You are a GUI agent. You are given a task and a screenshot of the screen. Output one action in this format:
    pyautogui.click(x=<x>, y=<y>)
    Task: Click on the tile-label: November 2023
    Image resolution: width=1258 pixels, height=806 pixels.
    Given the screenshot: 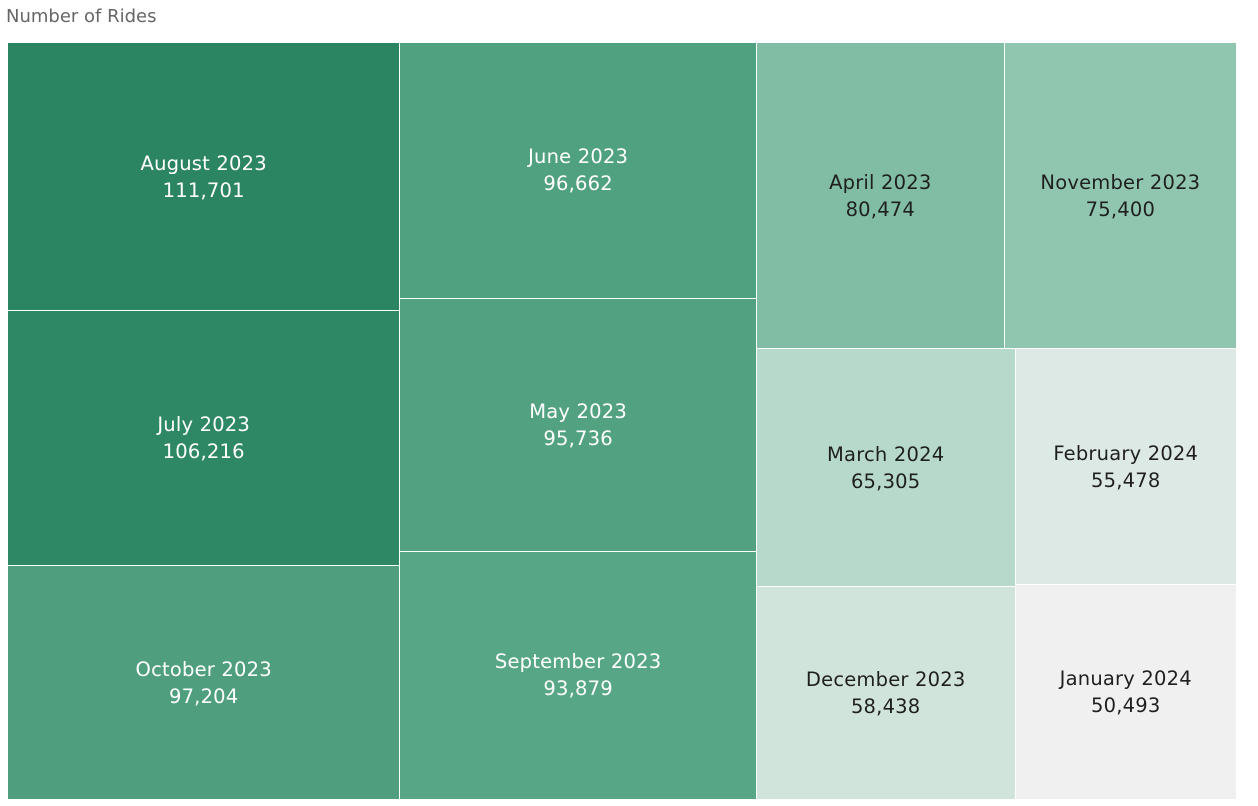 What is the action you would take?
    pyautogui.click(x=1120, y=182)
    